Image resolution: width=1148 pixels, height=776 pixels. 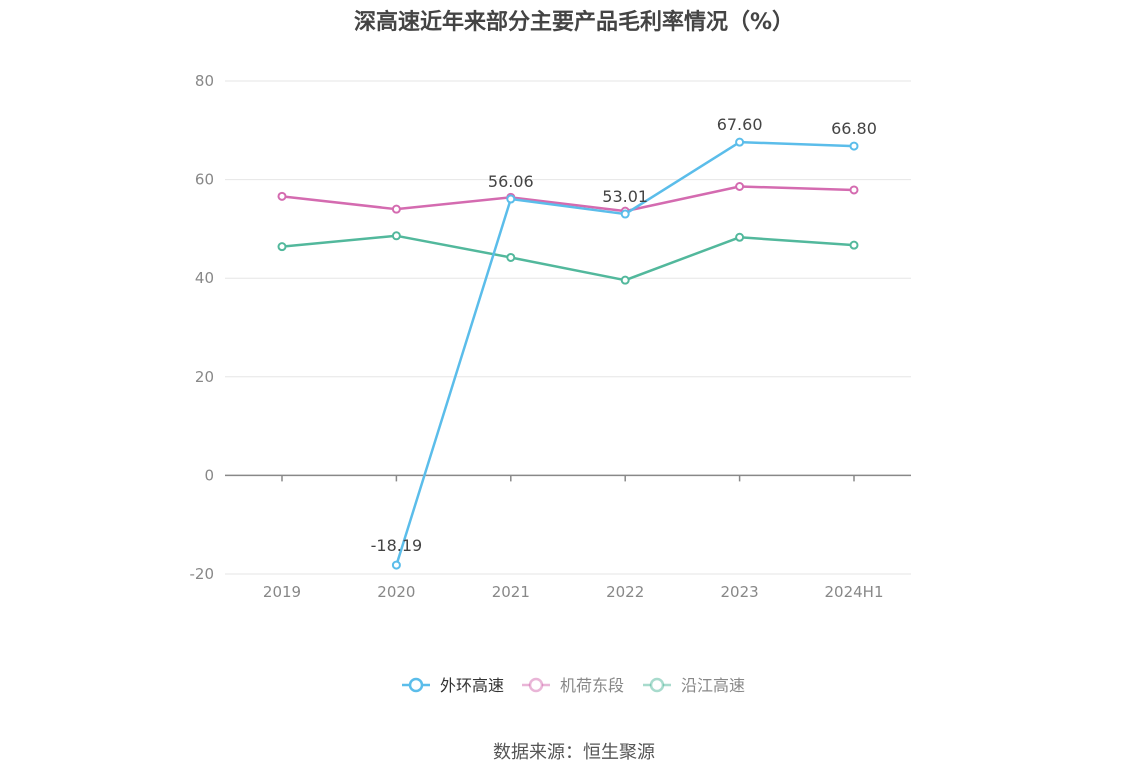 What do you see at coordinates (740, 592) in the screenshot?
I see `x-tick-label: 2023` at bounding box center [740, 592].